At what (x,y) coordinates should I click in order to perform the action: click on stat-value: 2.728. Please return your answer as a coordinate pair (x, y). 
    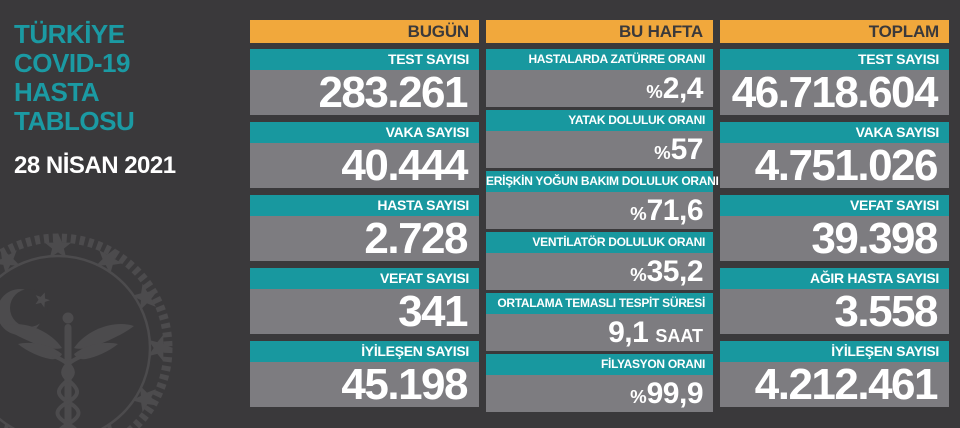
    Looking at the image, I should click on (364, 238).